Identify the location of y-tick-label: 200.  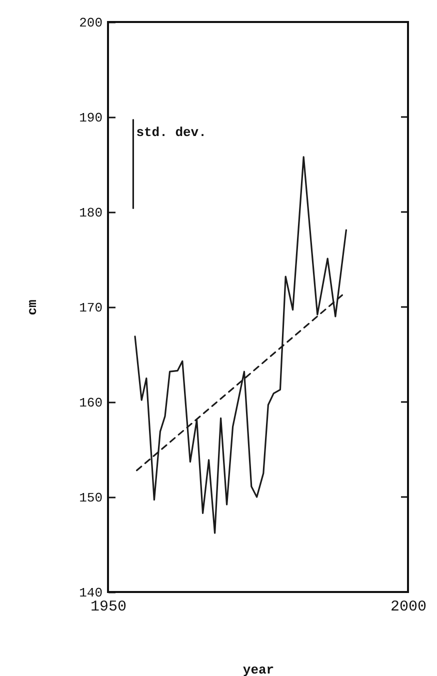
(90, 23).